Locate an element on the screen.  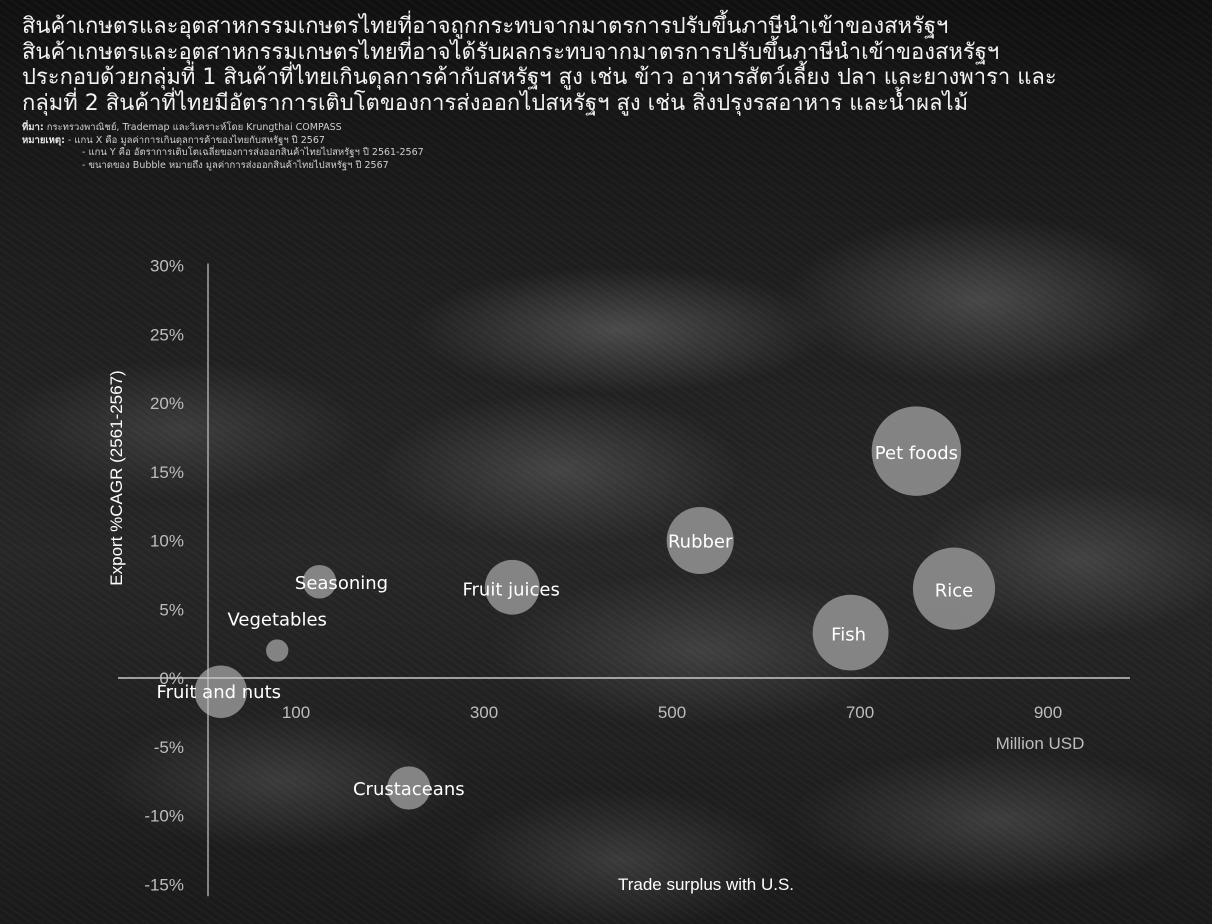
y-tick-label: 10% is located at coordinates (167, 541).